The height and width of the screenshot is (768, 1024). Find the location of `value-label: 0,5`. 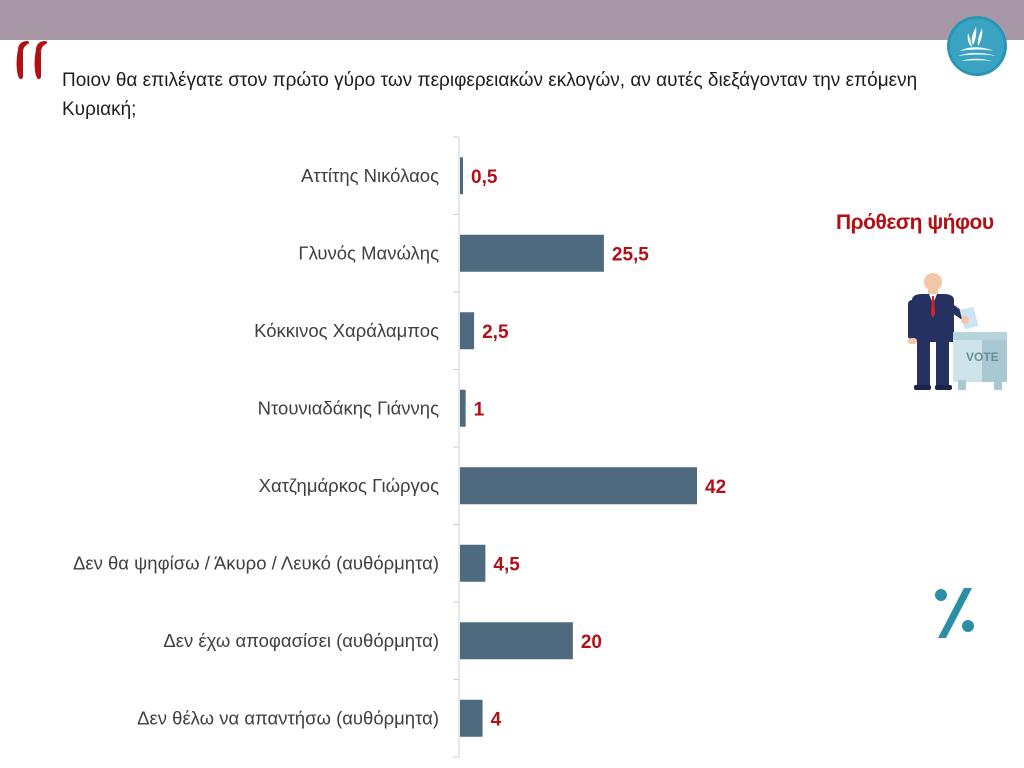

value-label: 0,5 is located at coordinates (484, 177).